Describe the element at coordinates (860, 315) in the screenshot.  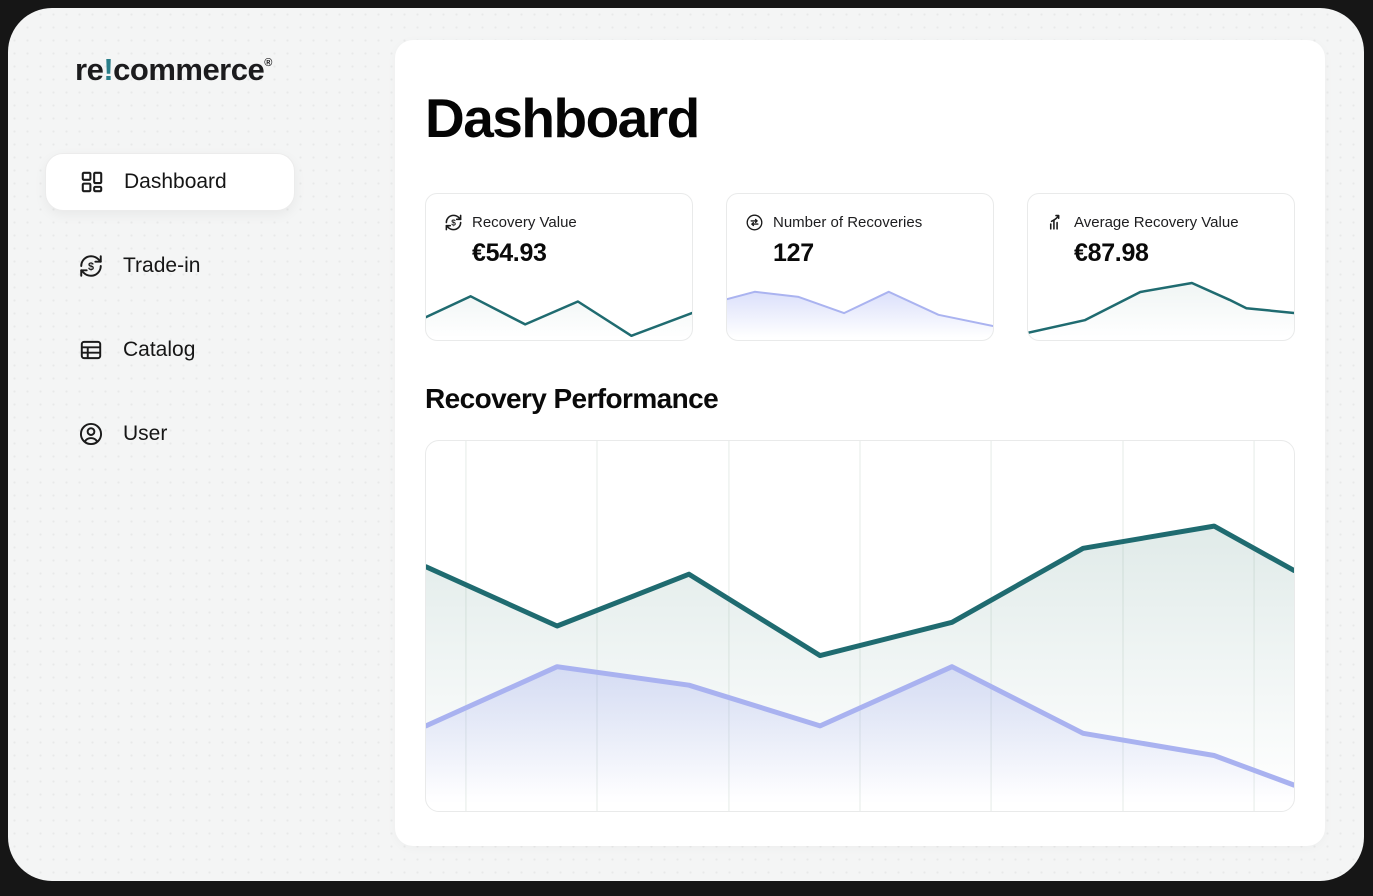
I see `sparkline-number-of-recoveries` at that location.